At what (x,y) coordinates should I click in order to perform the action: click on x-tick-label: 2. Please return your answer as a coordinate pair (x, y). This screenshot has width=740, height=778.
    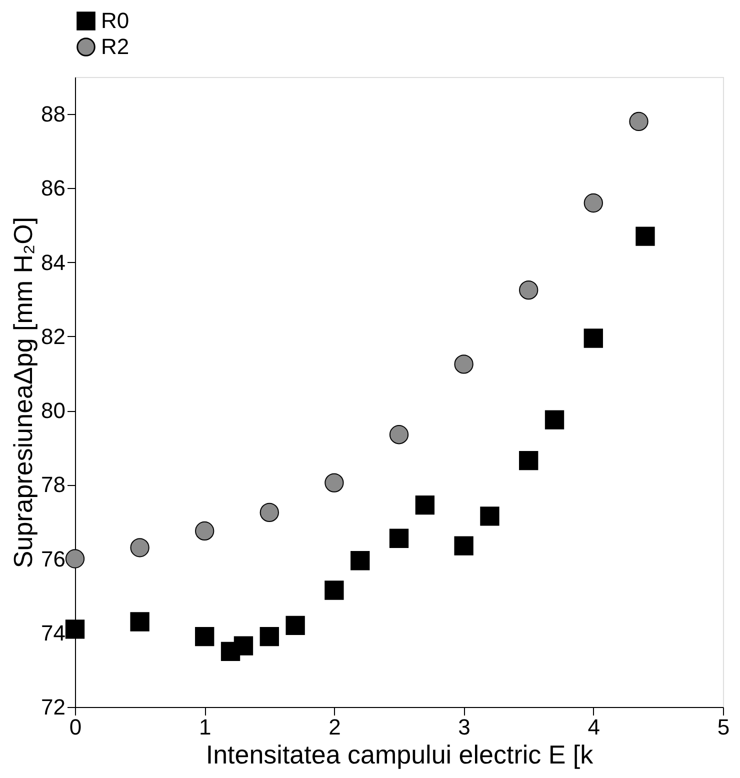
    Looking at the image, I should click on (334, 727).